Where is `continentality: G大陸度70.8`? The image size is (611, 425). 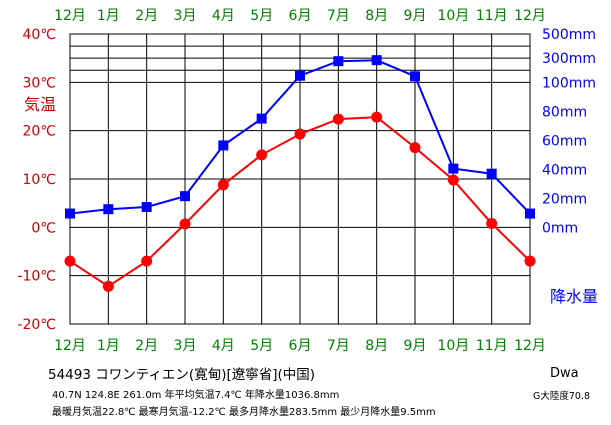 continentality: G大陸度70.8 is located at coordinates (562, 396).